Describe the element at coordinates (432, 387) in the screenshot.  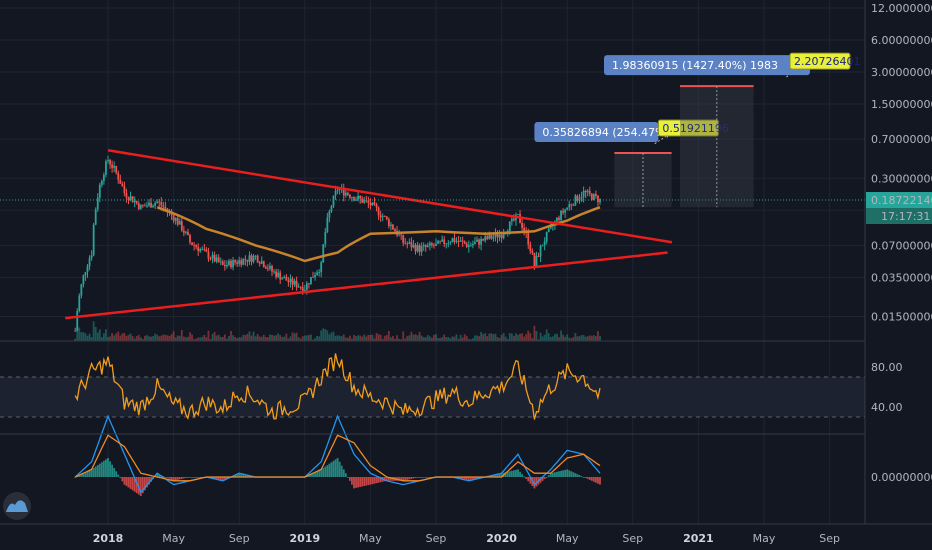
I see `rsi-pane` at that location.